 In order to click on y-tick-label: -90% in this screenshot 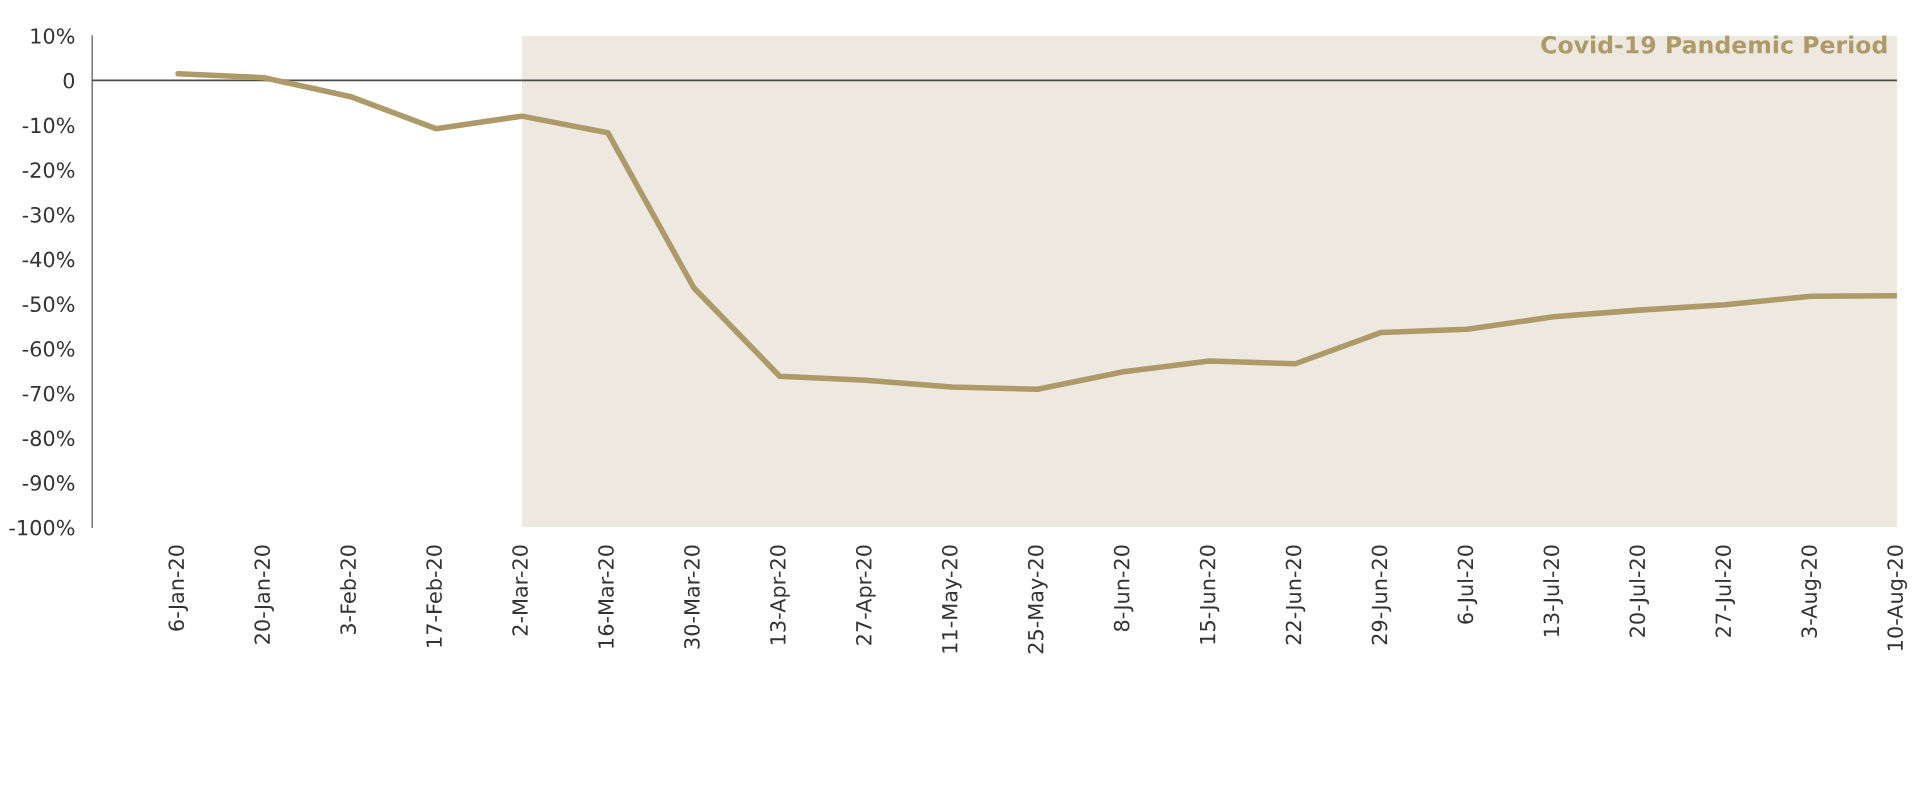, I will do `click(48, 483)`.